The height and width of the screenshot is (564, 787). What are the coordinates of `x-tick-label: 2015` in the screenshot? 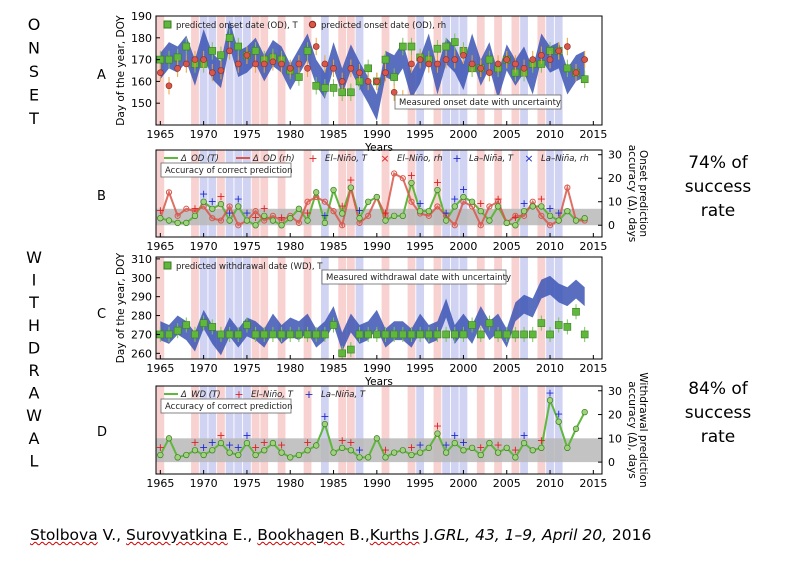 It's located at (593, 246).